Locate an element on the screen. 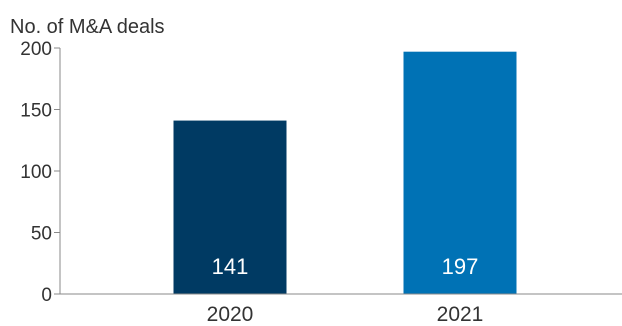 The image size is (622, 326). y-axis-label: No. of M&A deals is located at coordinates (87, 27).